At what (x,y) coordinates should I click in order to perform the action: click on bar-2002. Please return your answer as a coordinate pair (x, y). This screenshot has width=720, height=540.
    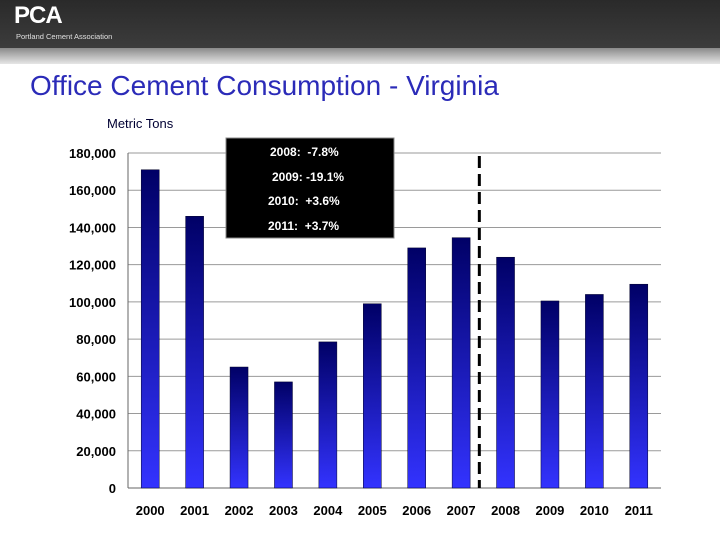
    Looking at the image, I should click on (239, 427).